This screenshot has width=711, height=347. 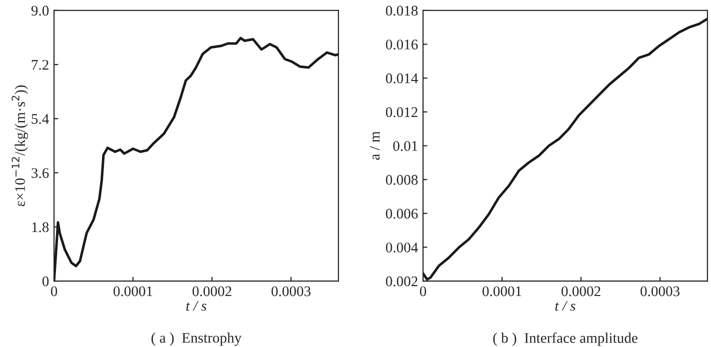 What do you see at coordinates (40, 173) in the screenshot?
I see `y-tick-label: 3.6` at bounding box center [40, 173].